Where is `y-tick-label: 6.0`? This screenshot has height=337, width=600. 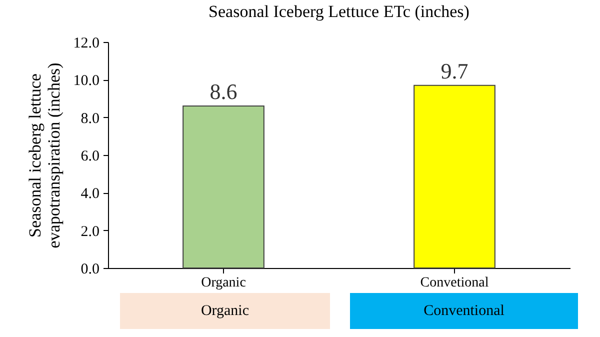
y-tick-label: 6.0 is located at coordinates (90, 156).